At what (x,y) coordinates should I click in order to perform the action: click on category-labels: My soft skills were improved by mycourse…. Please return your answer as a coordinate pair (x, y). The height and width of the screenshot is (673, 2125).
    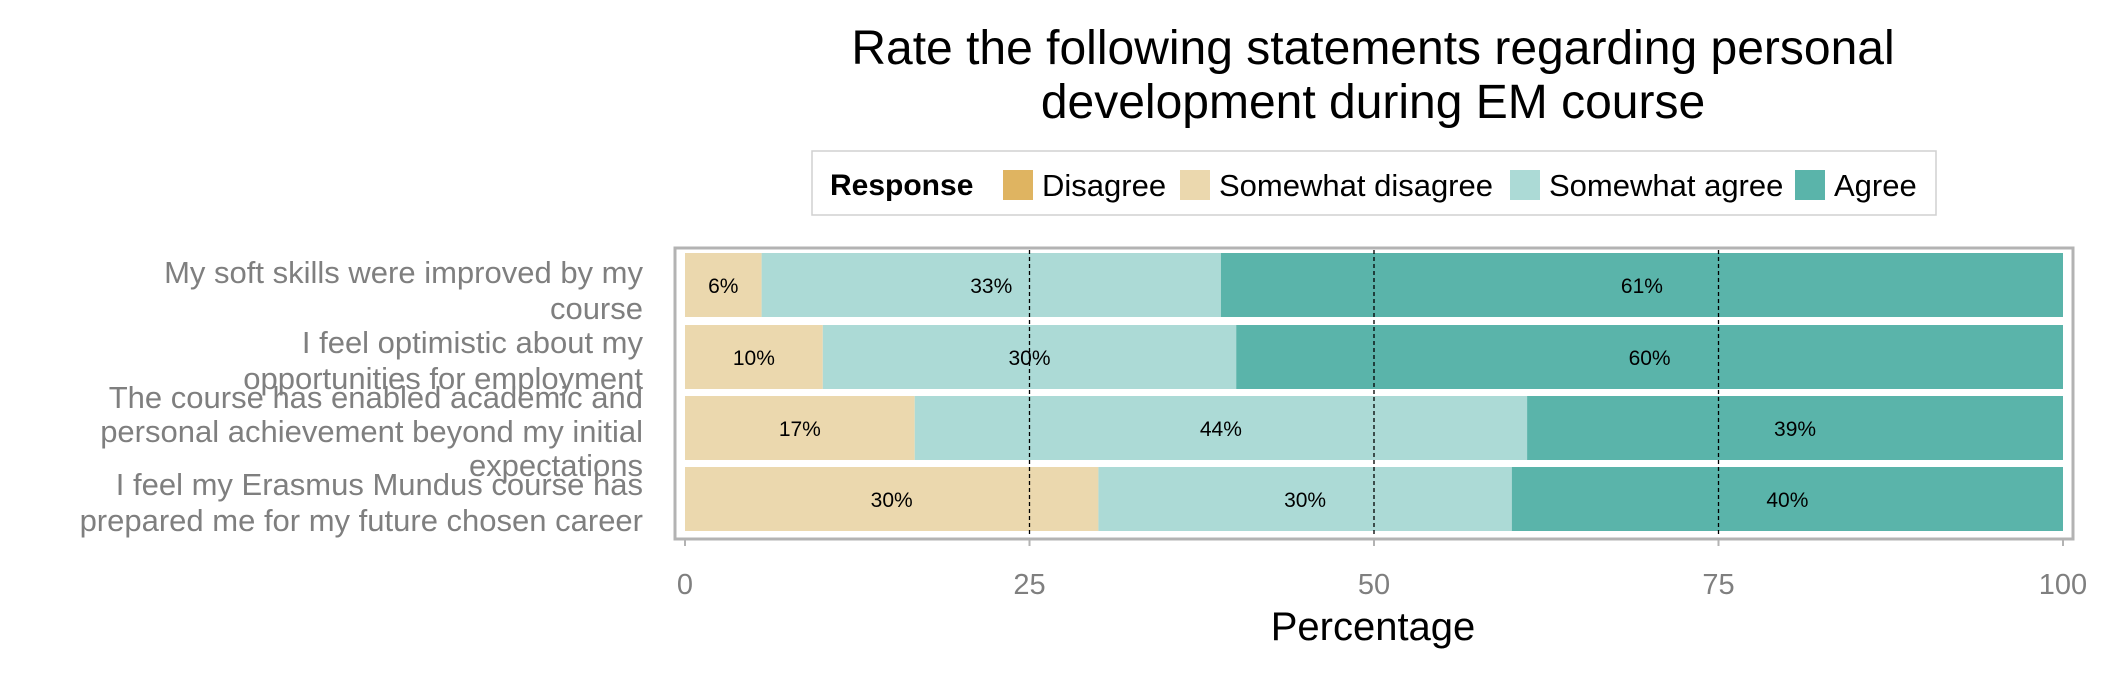
    Looking at the image, I should click on (362, 396).